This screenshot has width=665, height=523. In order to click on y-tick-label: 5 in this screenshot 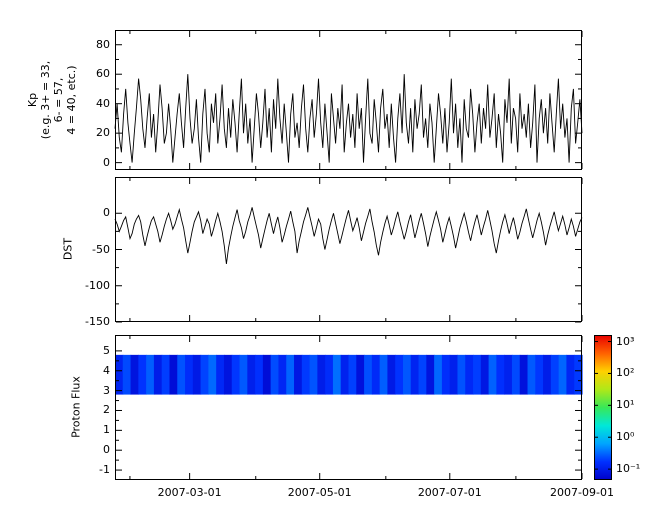, I will do `click(106, 350)`.